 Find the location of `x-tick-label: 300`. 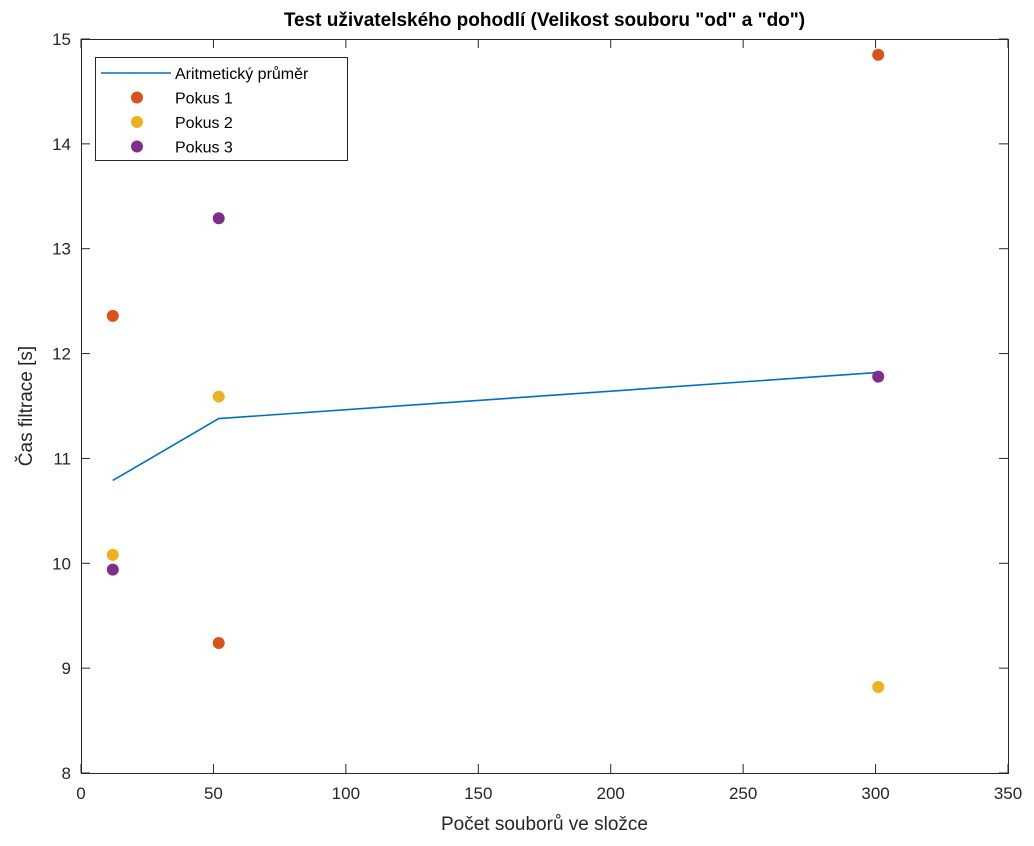

x-tick-label: 300 is located at coordinates (875, 793).